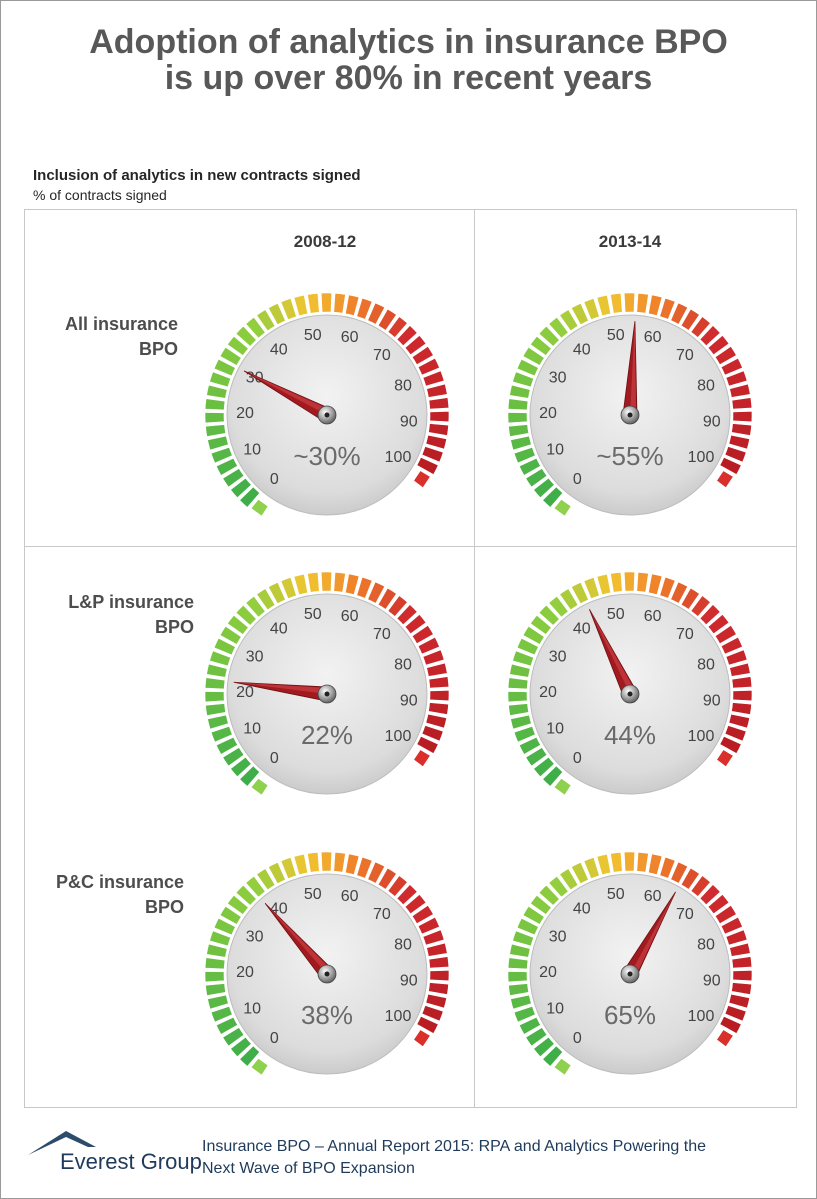  What do you see at coordinates (725, 758) in the screenshot?
I see `gauge-max-cap` at bounding box center [725, 758].